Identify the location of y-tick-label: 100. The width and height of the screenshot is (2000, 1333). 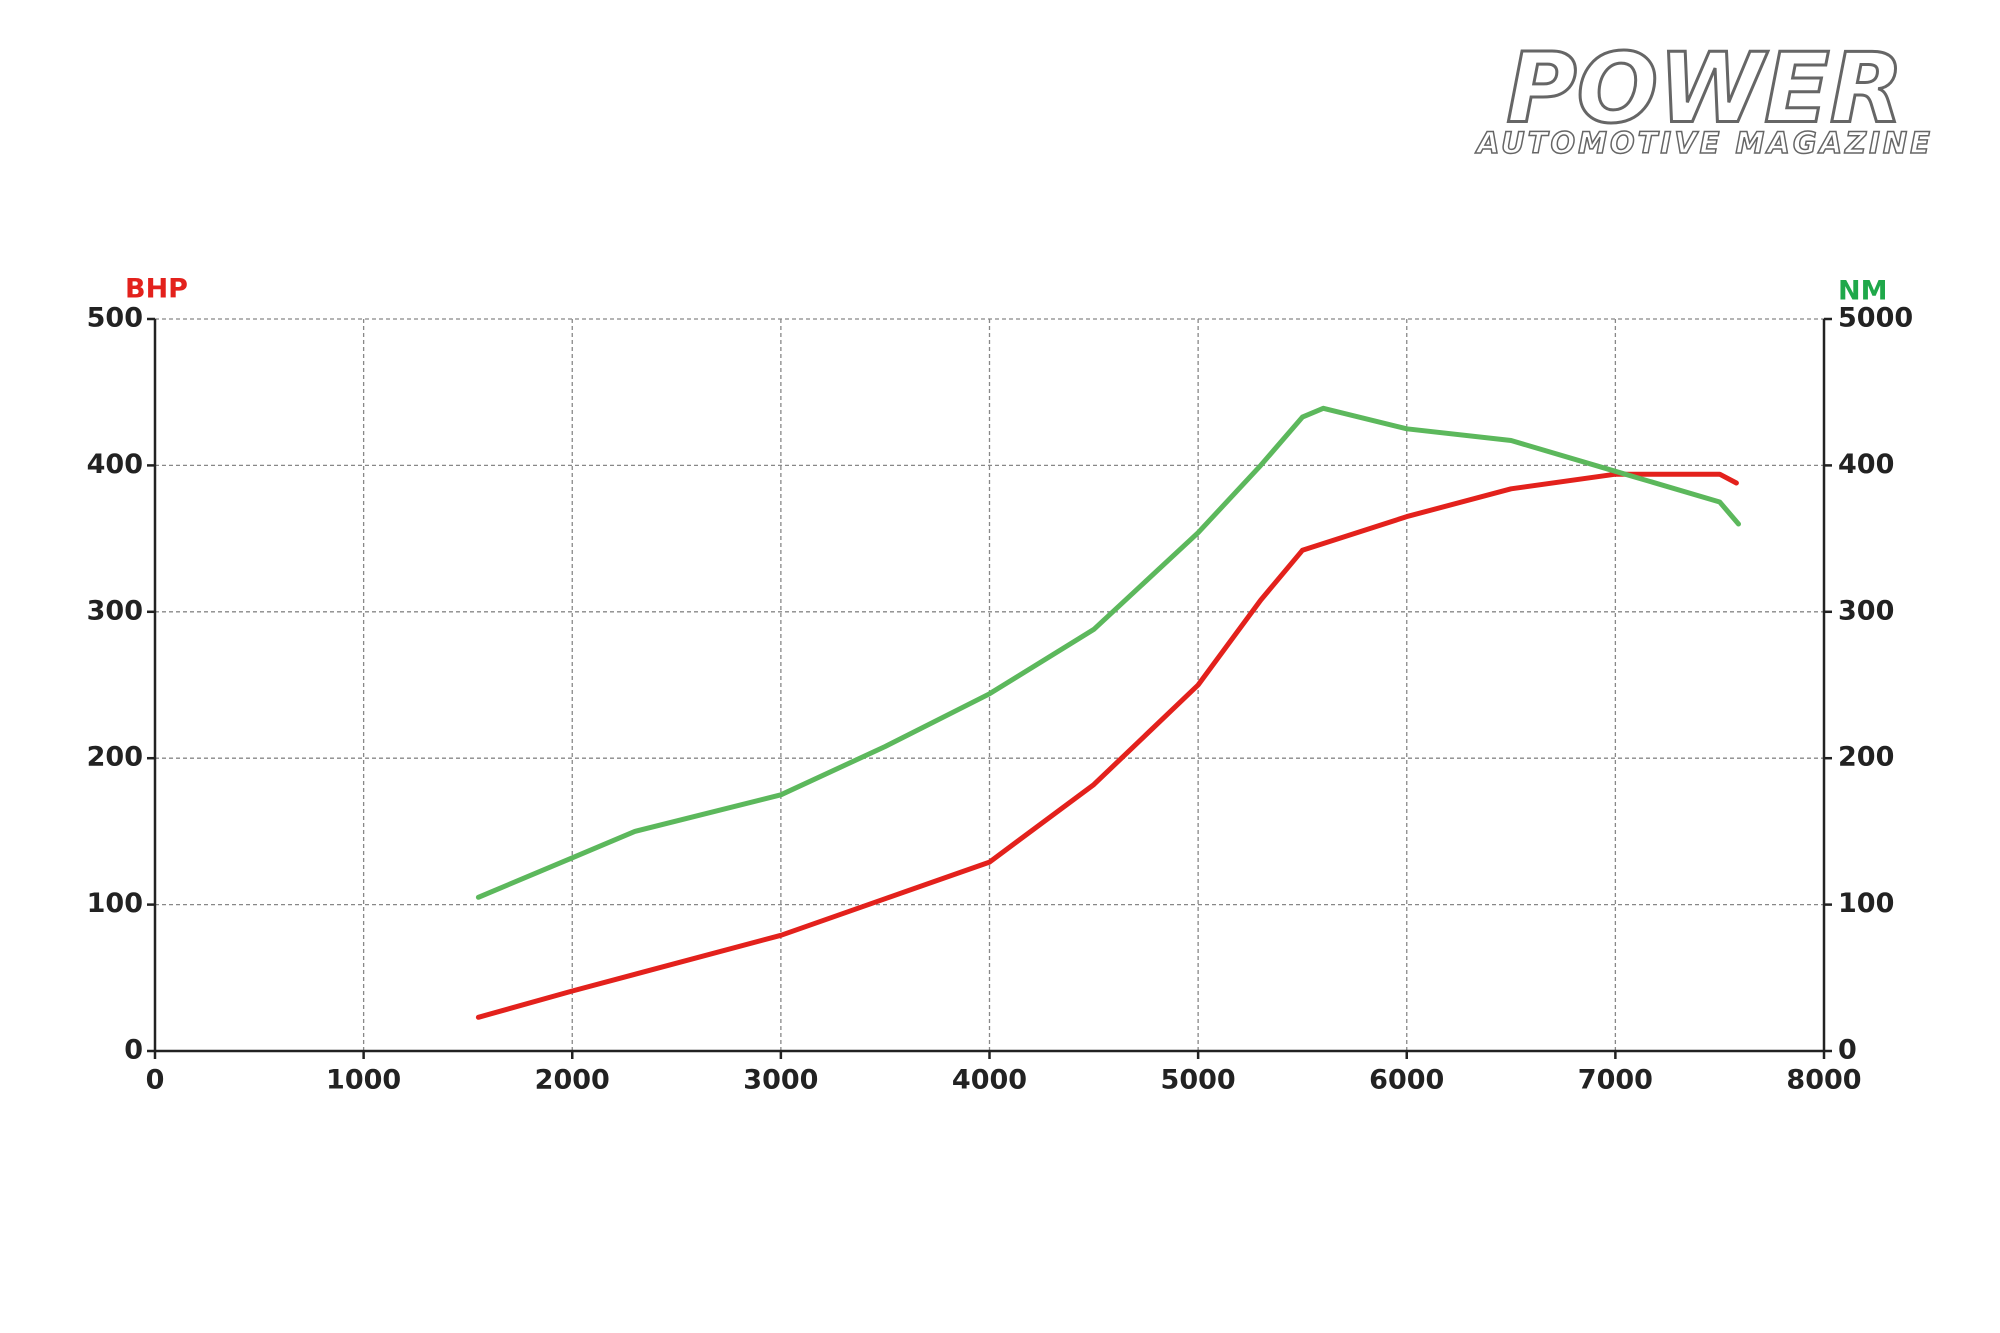
(115, 903).